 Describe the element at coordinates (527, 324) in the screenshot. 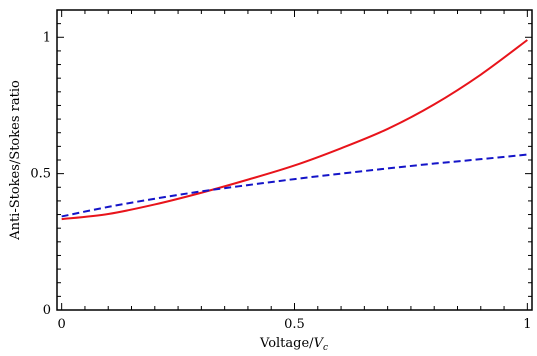

I see `x-tick-label: 1` at that location.